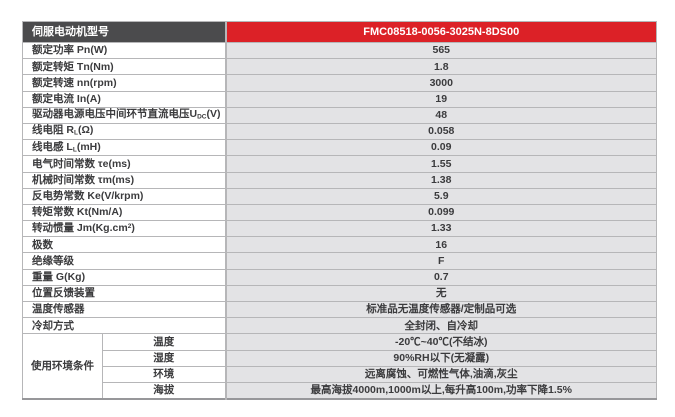 This screenshot has width=675, height=417. What do you see at coordinates (440, 229) in the screenshot?
I see `spec-value: 1.33` at bounding box center [440, 229].